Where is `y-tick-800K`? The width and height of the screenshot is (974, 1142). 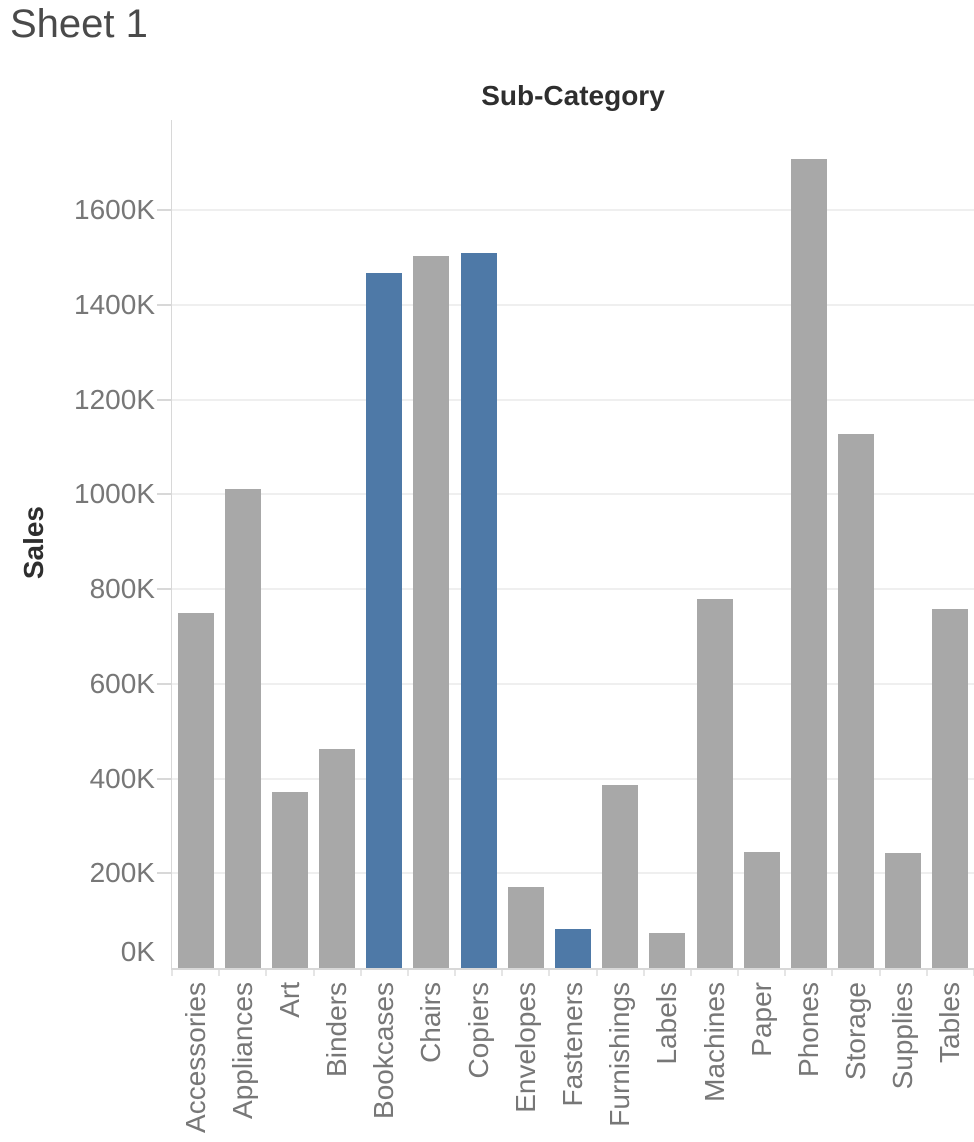 y-tick-800K is located at coordinates (164, 589).